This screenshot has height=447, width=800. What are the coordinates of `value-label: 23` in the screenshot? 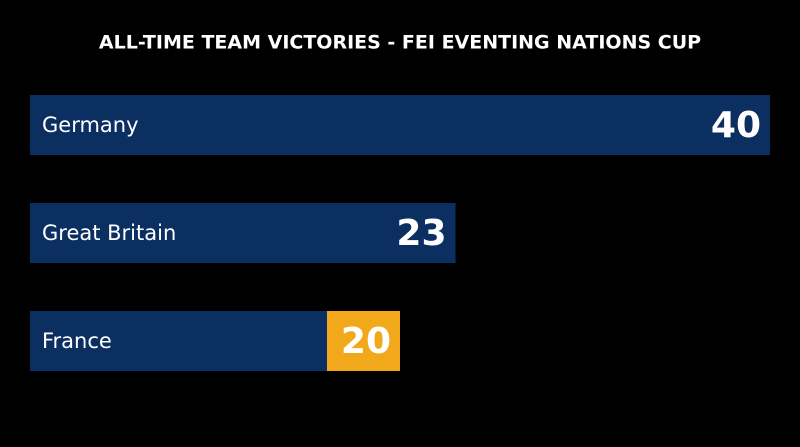 It's located at (421, 233).